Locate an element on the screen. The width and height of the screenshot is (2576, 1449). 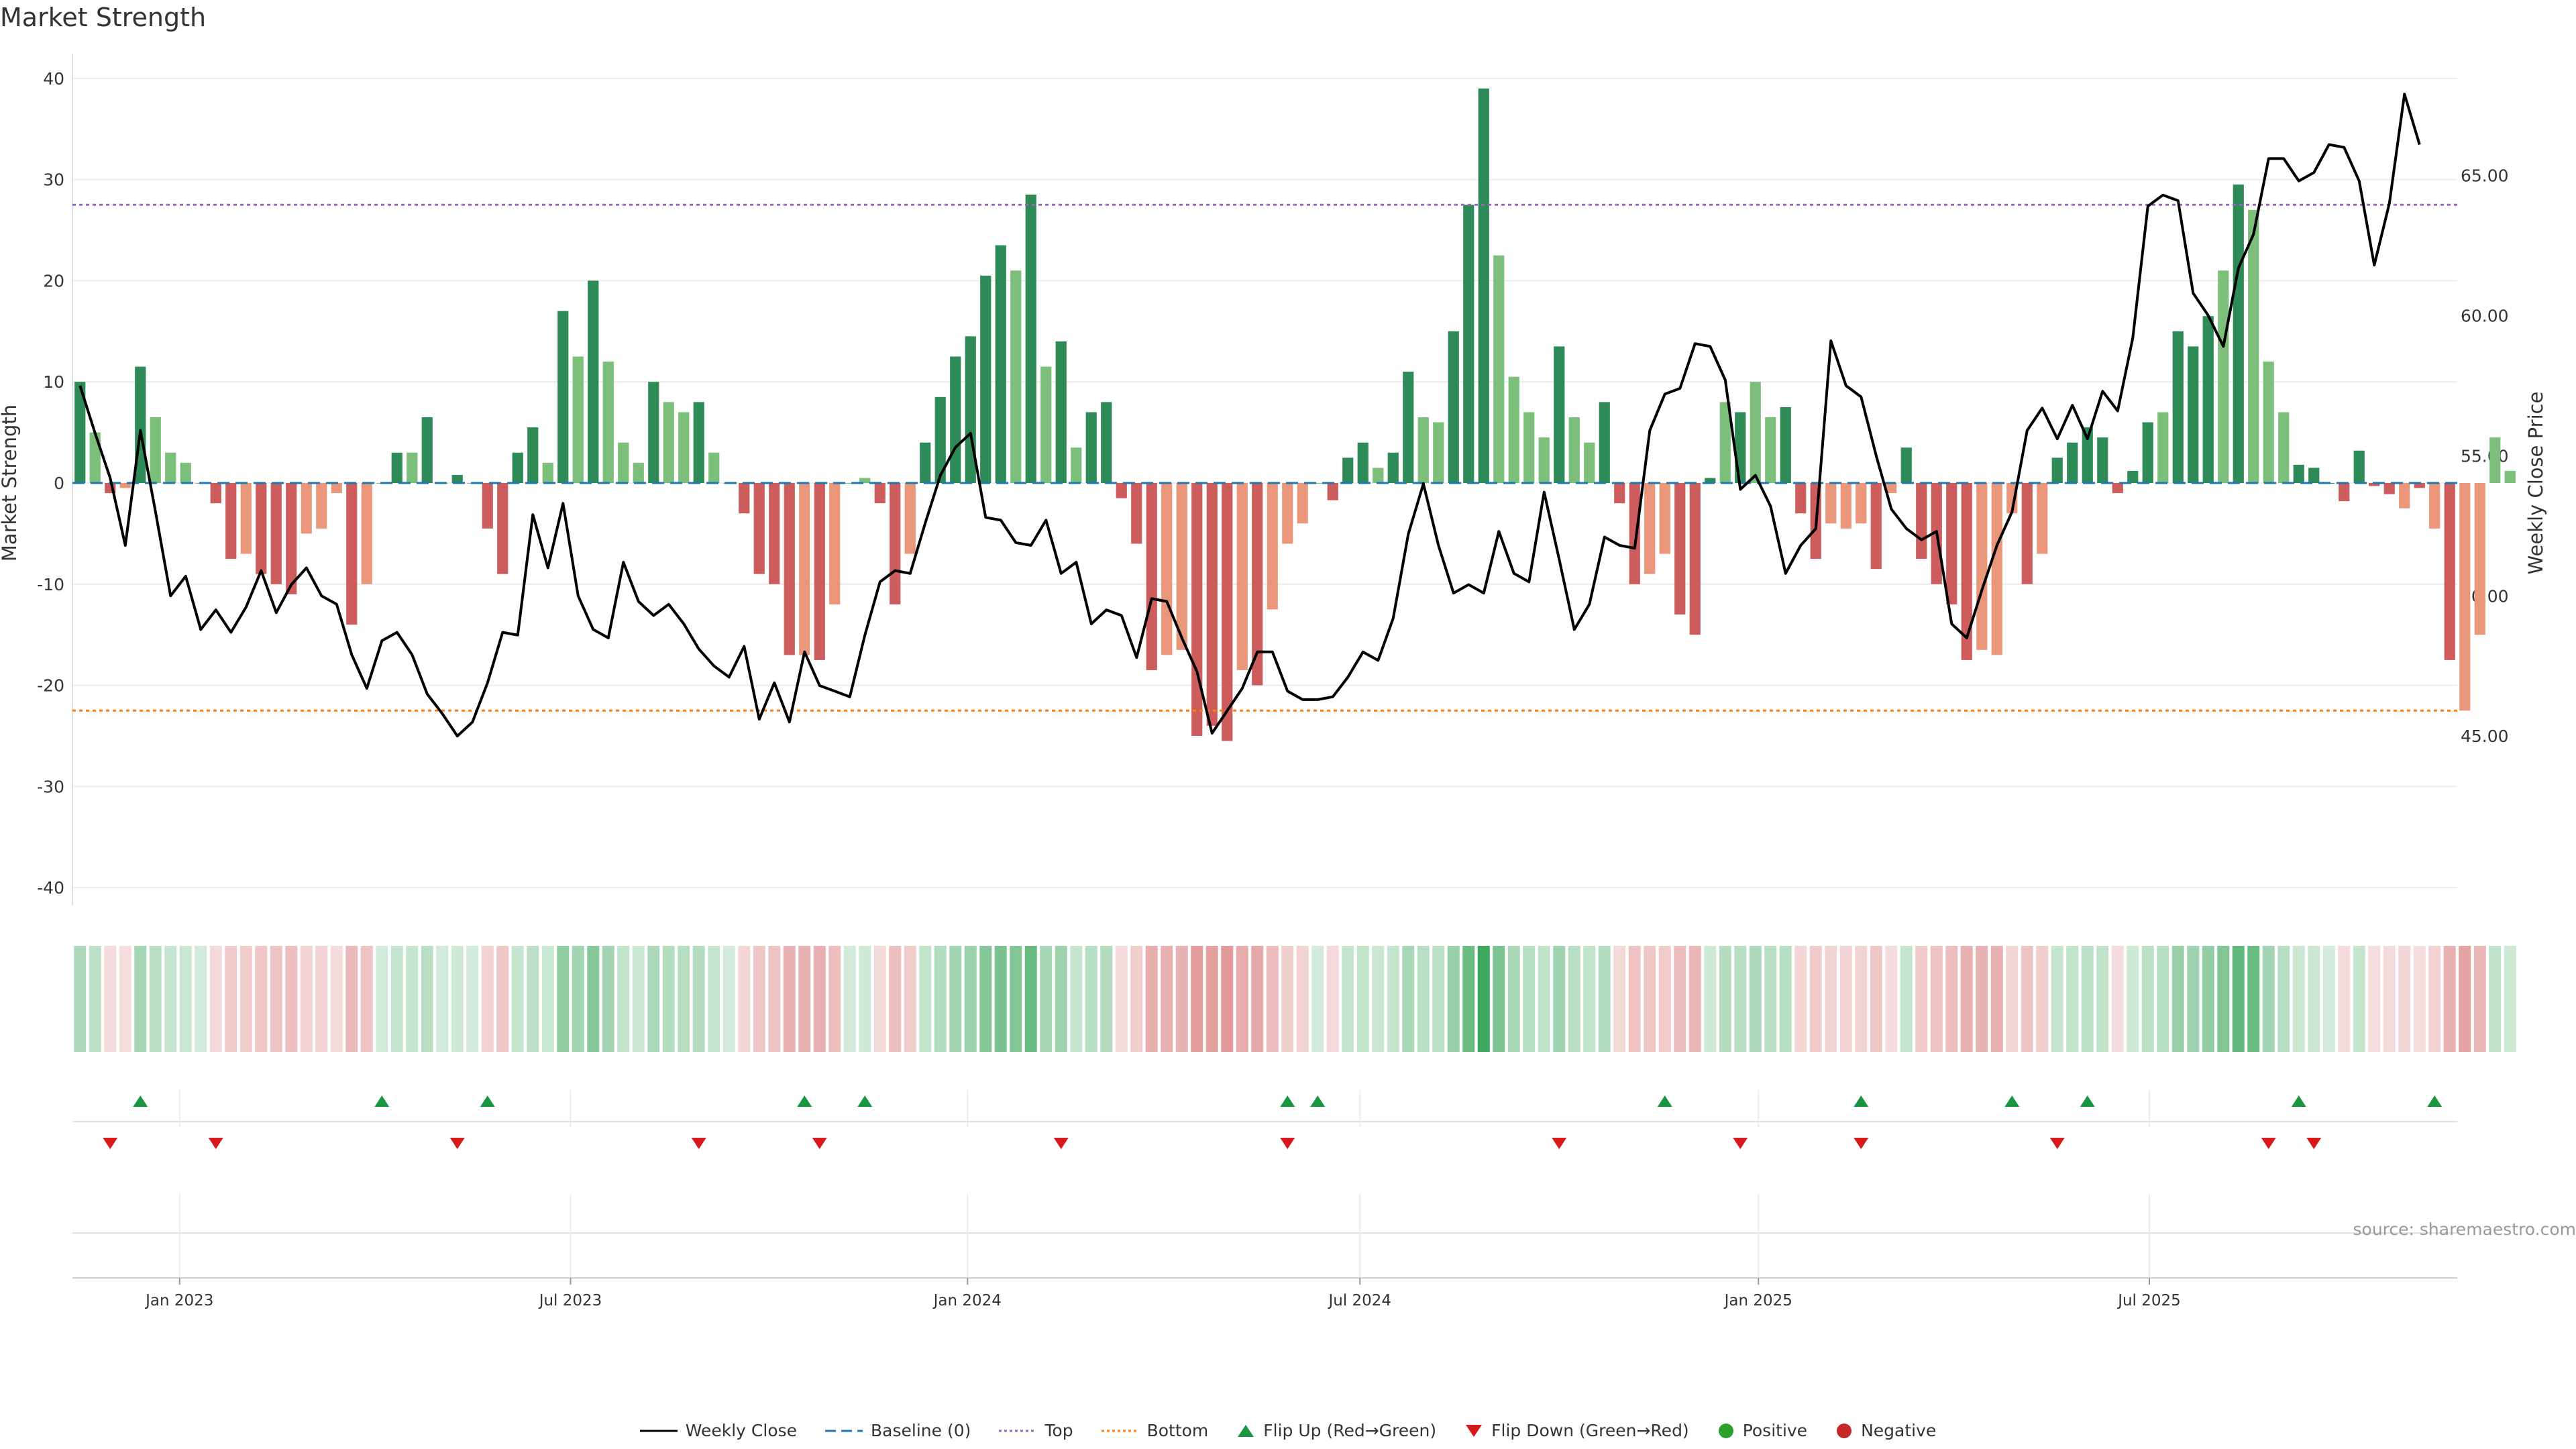
legend-item-positive: Positive is located at coordinates (1762, 1430).